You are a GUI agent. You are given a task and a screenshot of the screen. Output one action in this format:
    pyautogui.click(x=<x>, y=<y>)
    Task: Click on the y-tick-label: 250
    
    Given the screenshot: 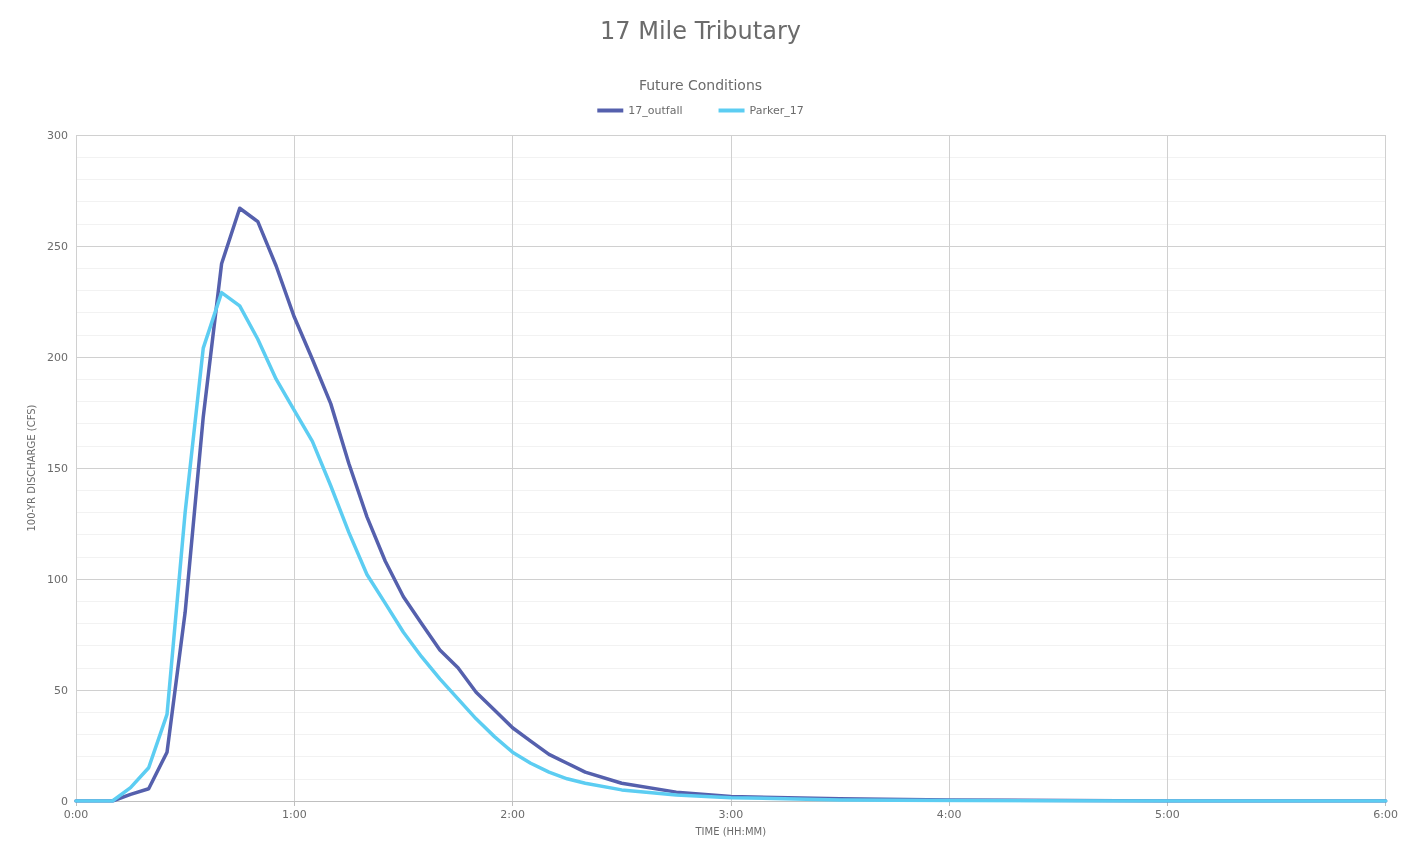 What is the action you would take?
    pyautogui.click(x=57, y=246)
    